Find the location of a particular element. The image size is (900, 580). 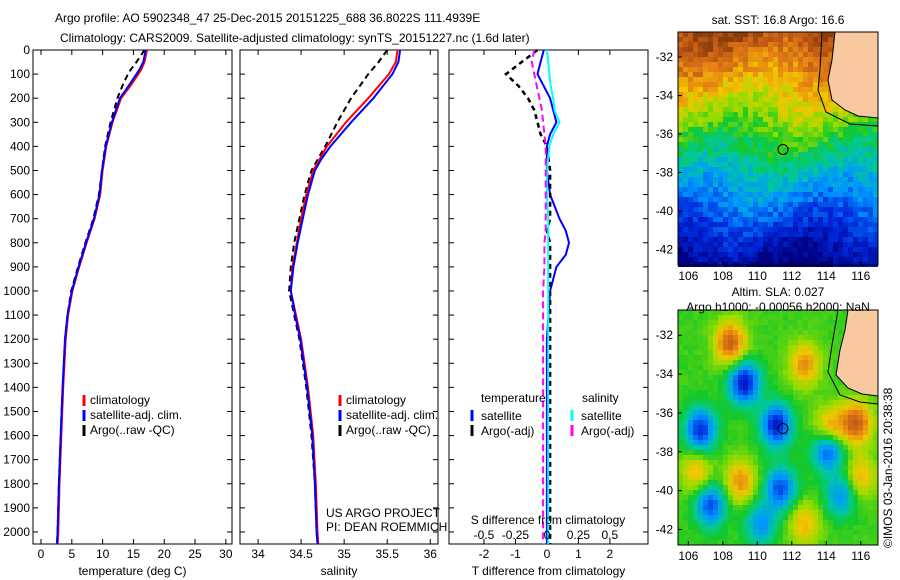

x-tick-label: 10 is located at coordinates (103, 554).